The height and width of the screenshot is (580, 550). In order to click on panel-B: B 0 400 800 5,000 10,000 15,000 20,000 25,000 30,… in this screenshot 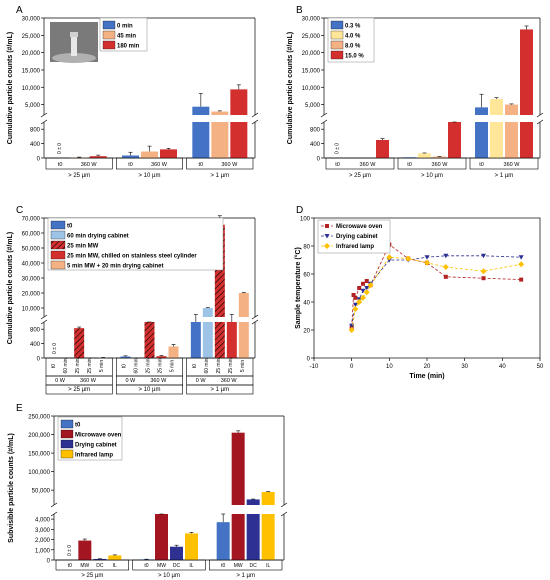, I will do `click(415, 92)`.